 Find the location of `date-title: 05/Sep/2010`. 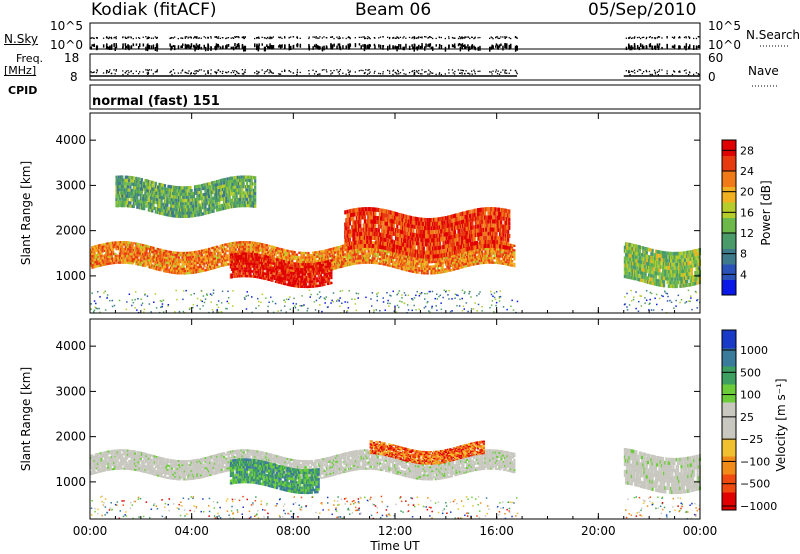

date-title: 05/Sep/2010 is located at coordinates (642, 10).